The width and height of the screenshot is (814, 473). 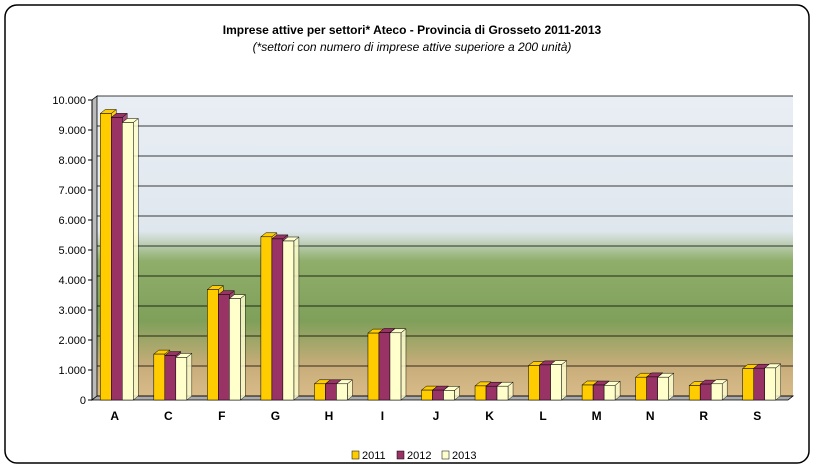 What do you see at coordinates (72, 221) in the screenshot?
I see `y-tick-label: 6.000` at bounding box center [72, 221].